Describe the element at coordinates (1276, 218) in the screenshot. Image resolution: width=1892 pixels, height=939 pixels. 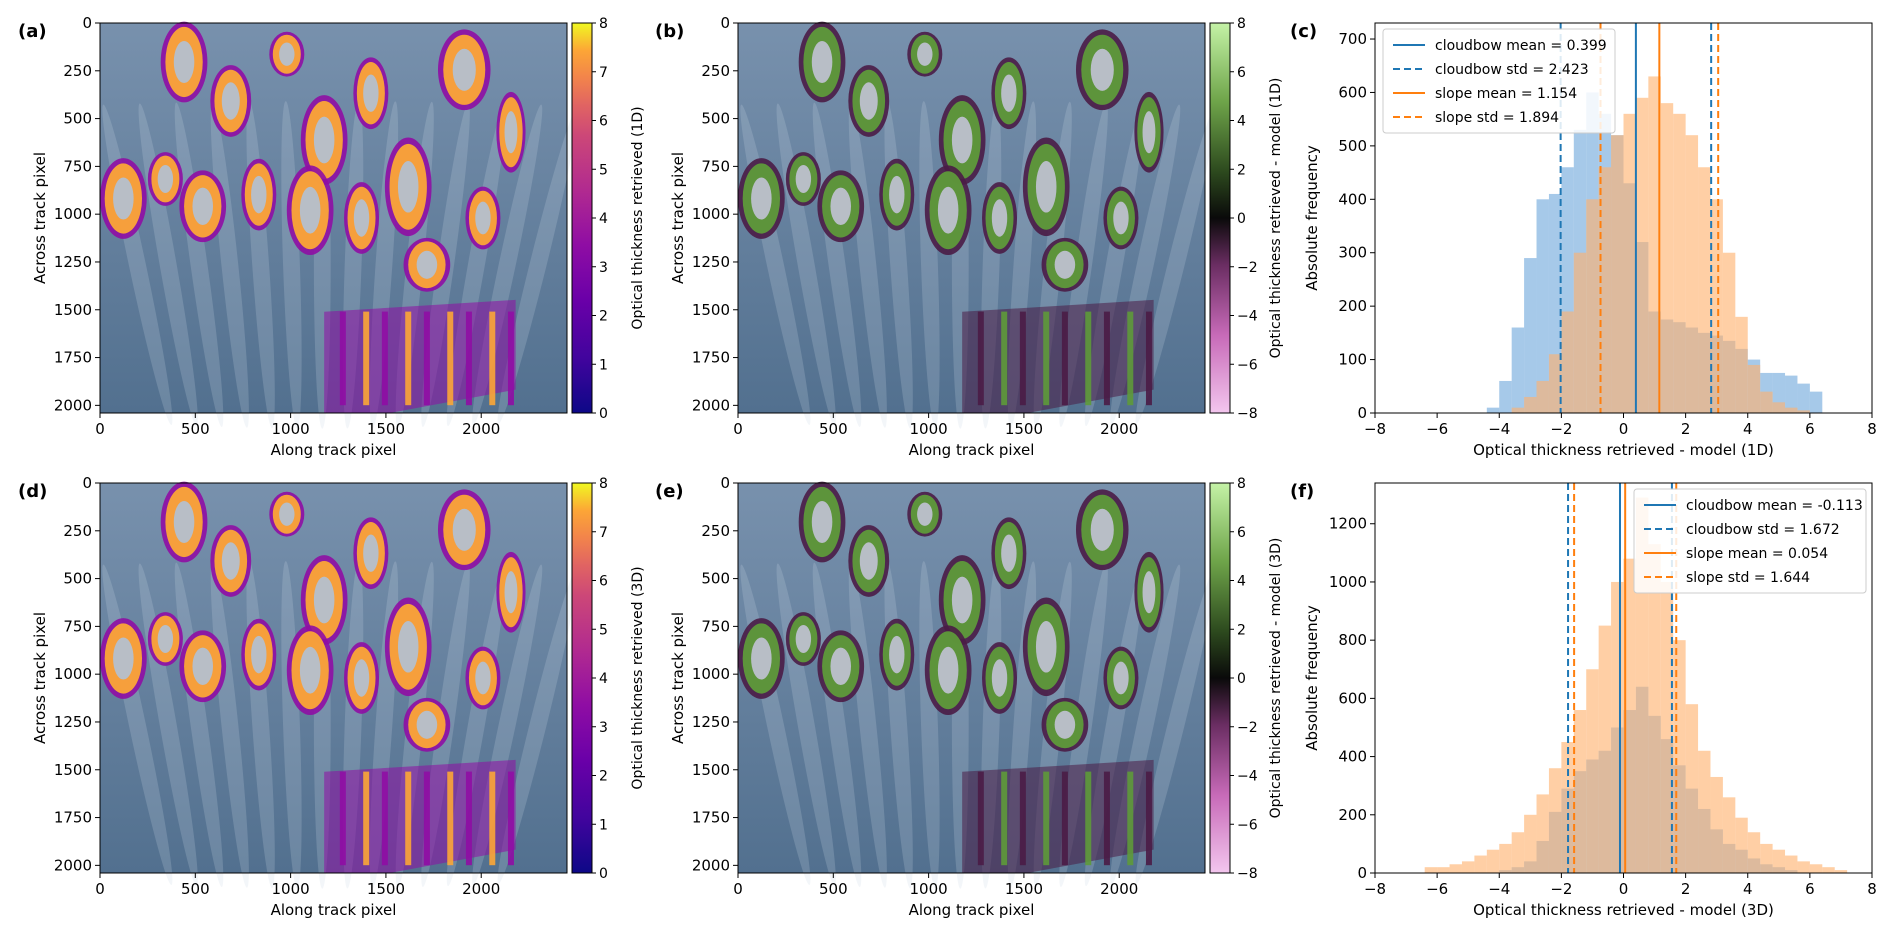
I see `colorbar-label: Optical thickness retrieved - model (1D)` at that location.